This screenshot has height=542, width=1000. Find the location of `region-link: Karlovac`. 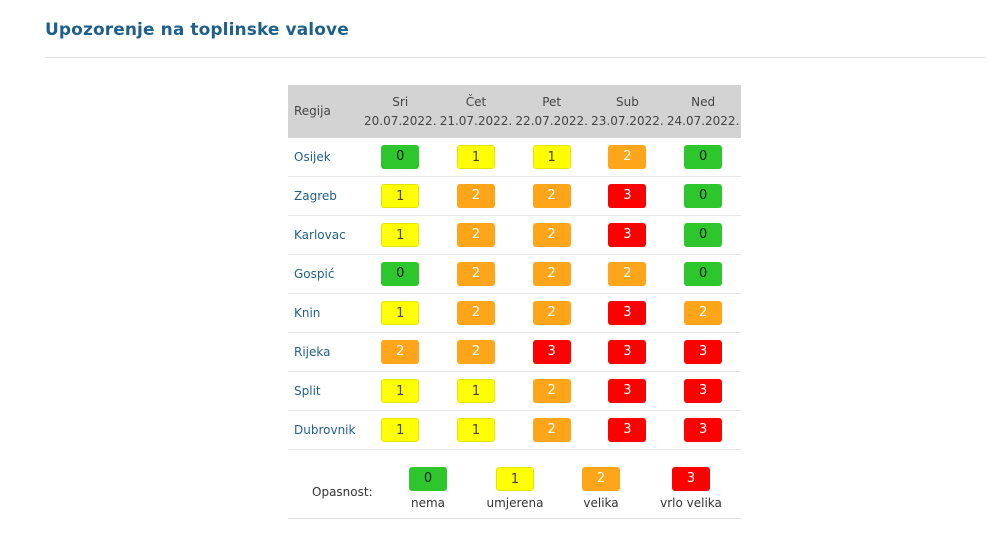

region-link: Karlovac is located at coordinates (325, 235).